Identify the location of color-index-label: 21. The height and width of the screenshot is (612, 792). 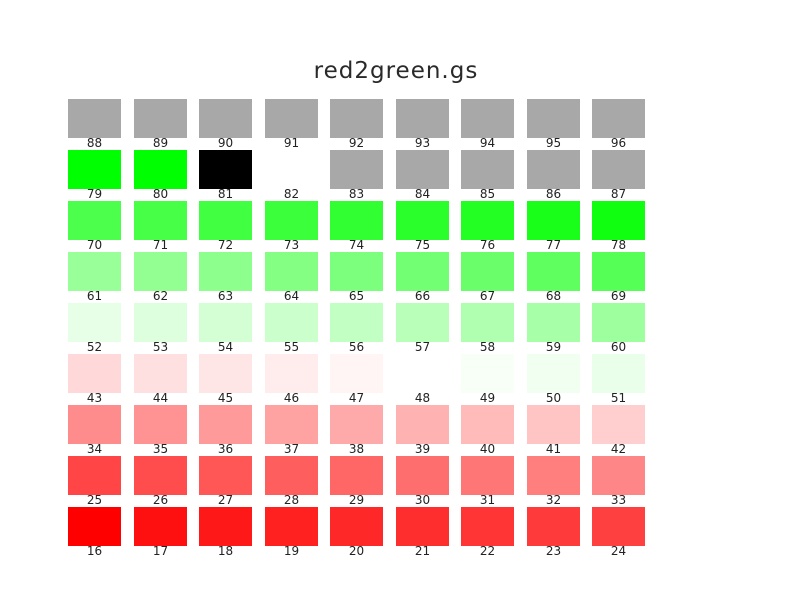
(422, 551).